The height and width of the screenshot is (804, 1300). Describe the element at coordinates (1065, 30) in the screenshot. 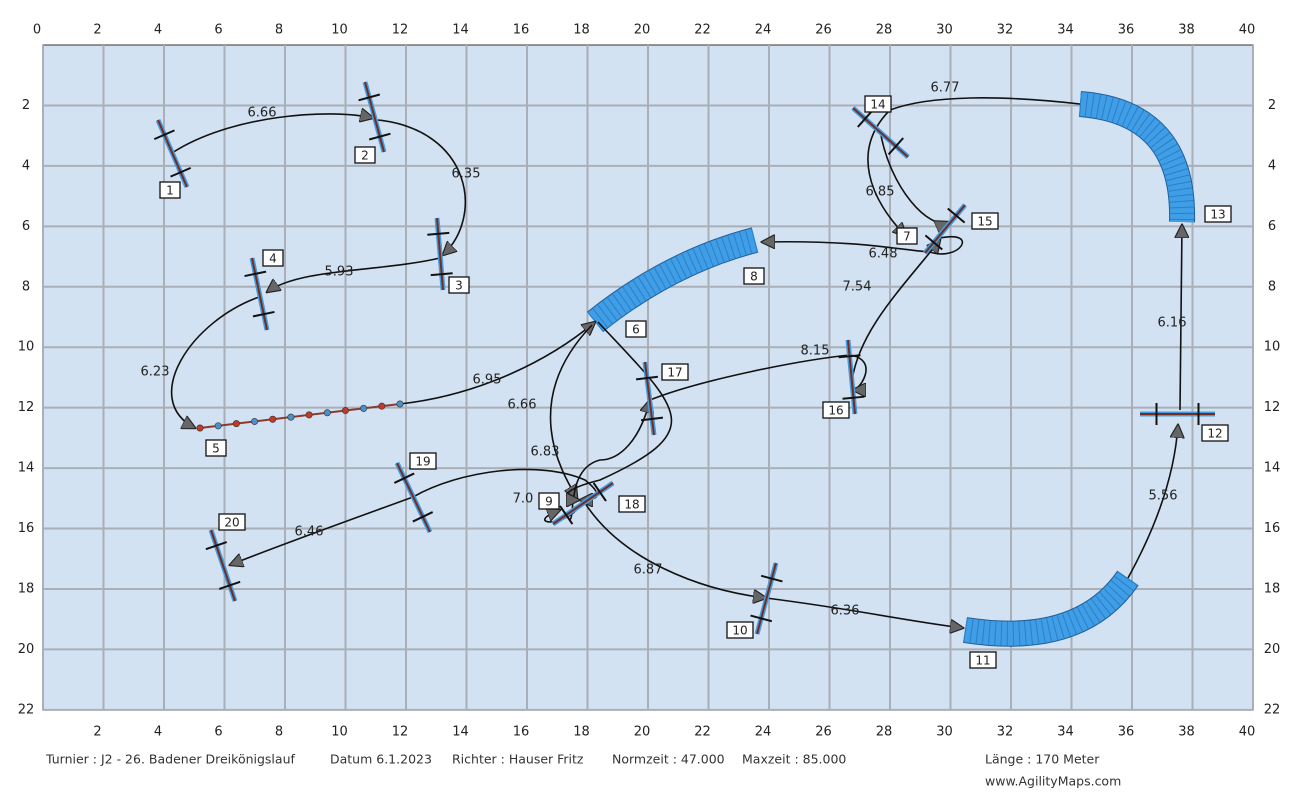

I see `top-tick-label: 34` at that location.